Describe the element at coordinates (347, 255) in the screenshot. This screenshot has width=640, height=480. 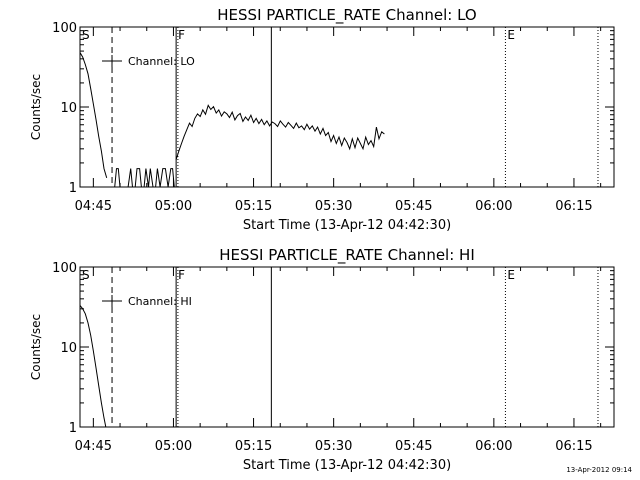
I see `chart-title: HESSI PARTICLE_RATE Channel: HI` at that location.